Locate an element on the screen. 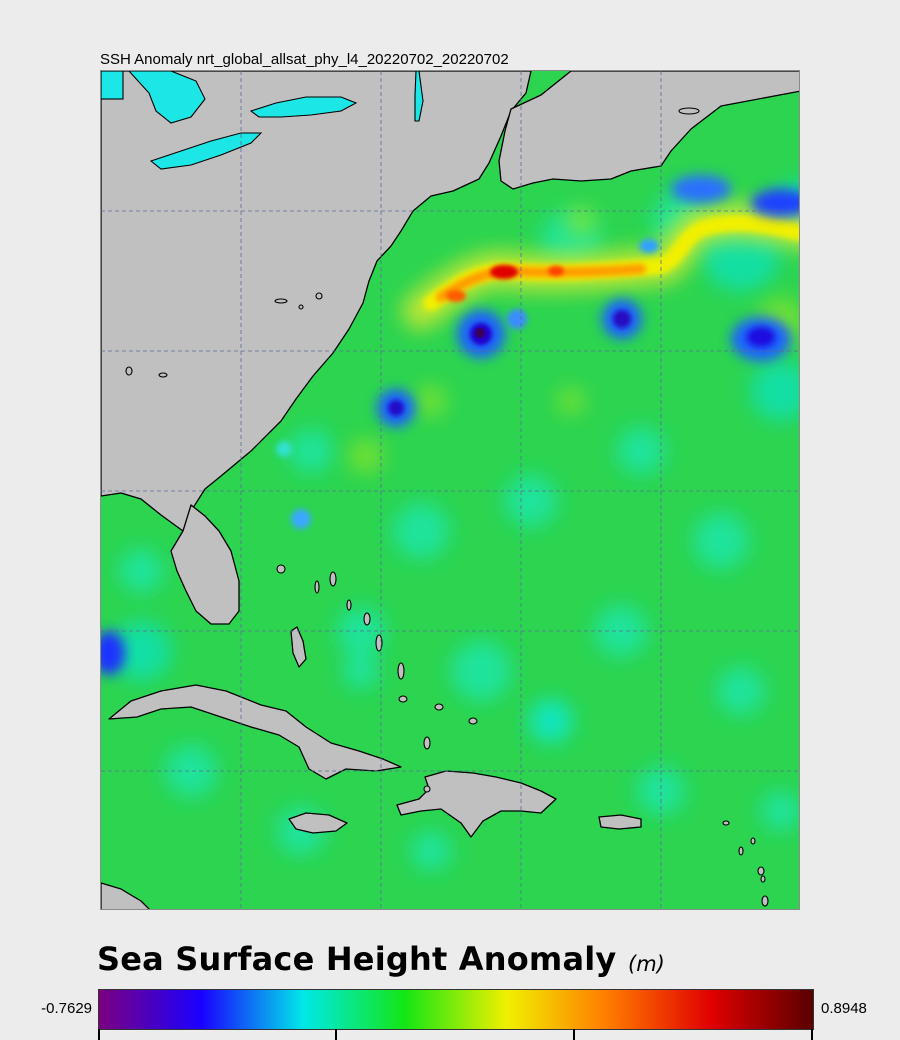 This screenshot has width=900, height=1040. south-america-corner is located at coordinates (125, 895).